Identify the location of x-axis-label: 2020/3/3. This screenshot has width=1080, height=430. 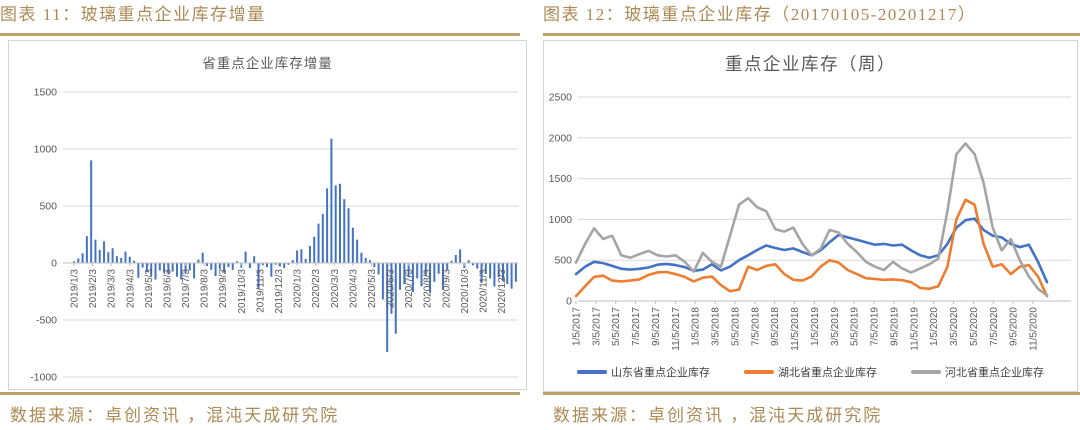
(335, 288).